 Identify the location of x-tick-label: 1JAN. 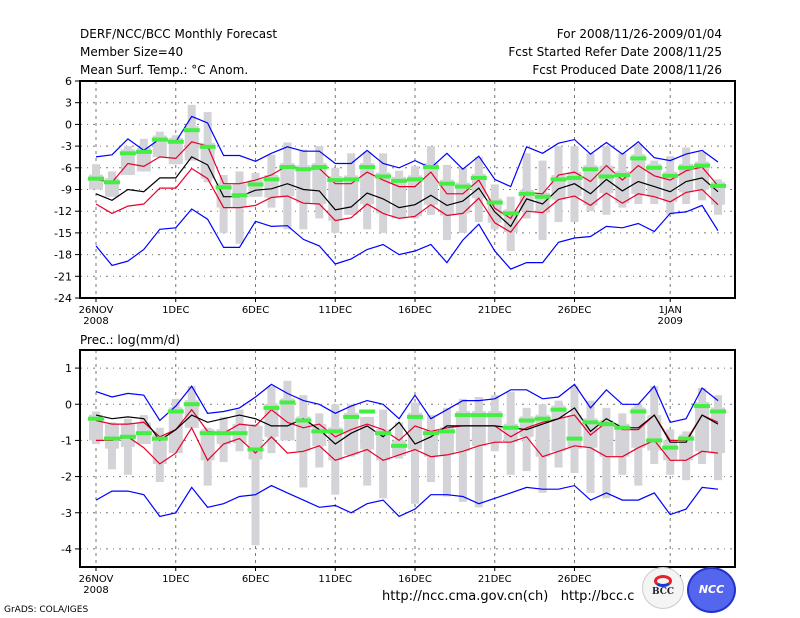
(669, 310).